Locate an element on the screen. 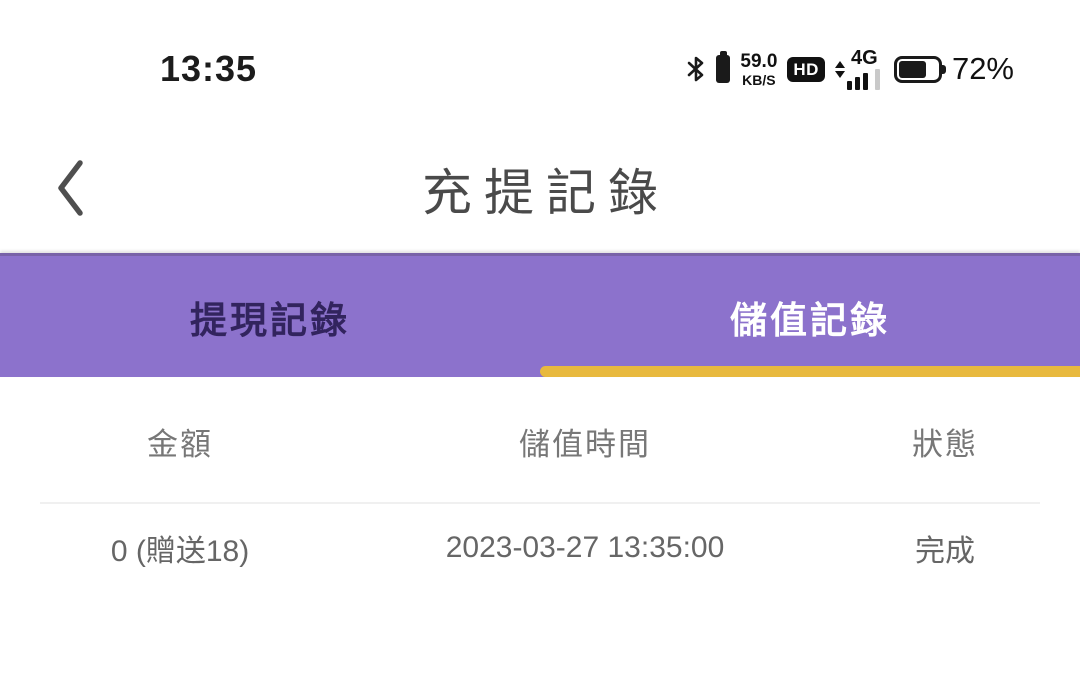 The image size is (1080, 687). bluetooth-battery-icon is located at coordinates (723, 67).